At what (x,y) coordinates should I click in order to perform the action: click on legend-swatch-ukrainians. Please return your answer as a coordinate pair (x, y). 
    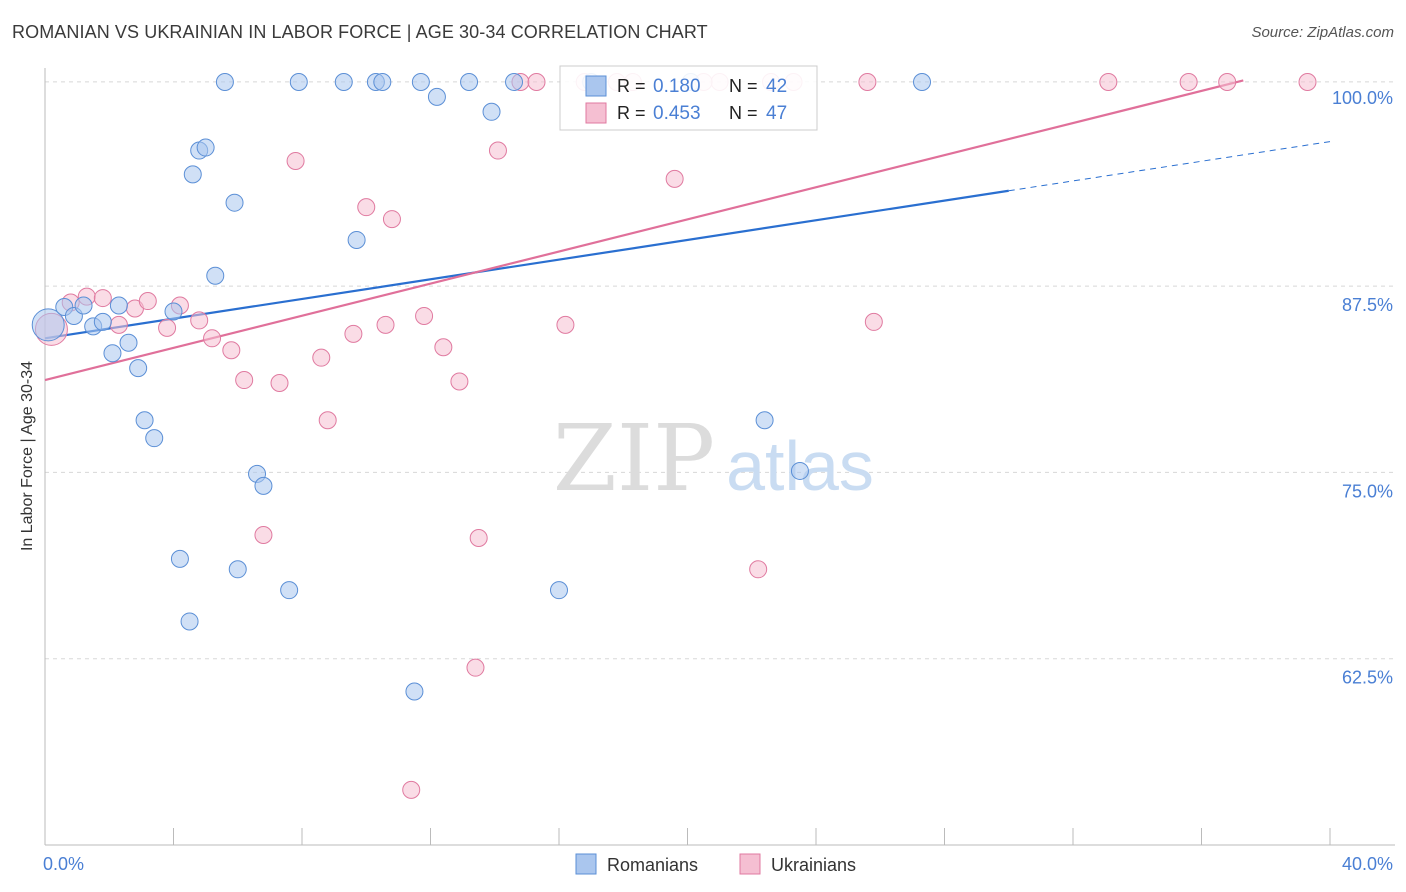
    Looking at the image, I should click on (596, 113).